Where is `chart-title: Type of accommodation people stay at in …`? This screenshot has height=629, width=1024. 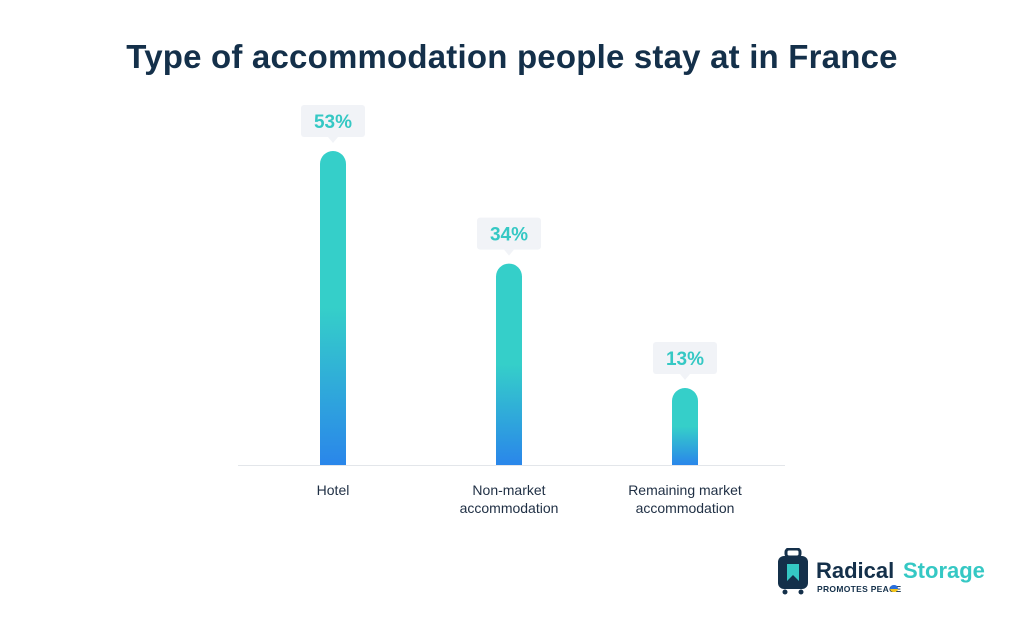 chart-title: Type of accommodation people stay at in … is located at coordinates (512, 56).